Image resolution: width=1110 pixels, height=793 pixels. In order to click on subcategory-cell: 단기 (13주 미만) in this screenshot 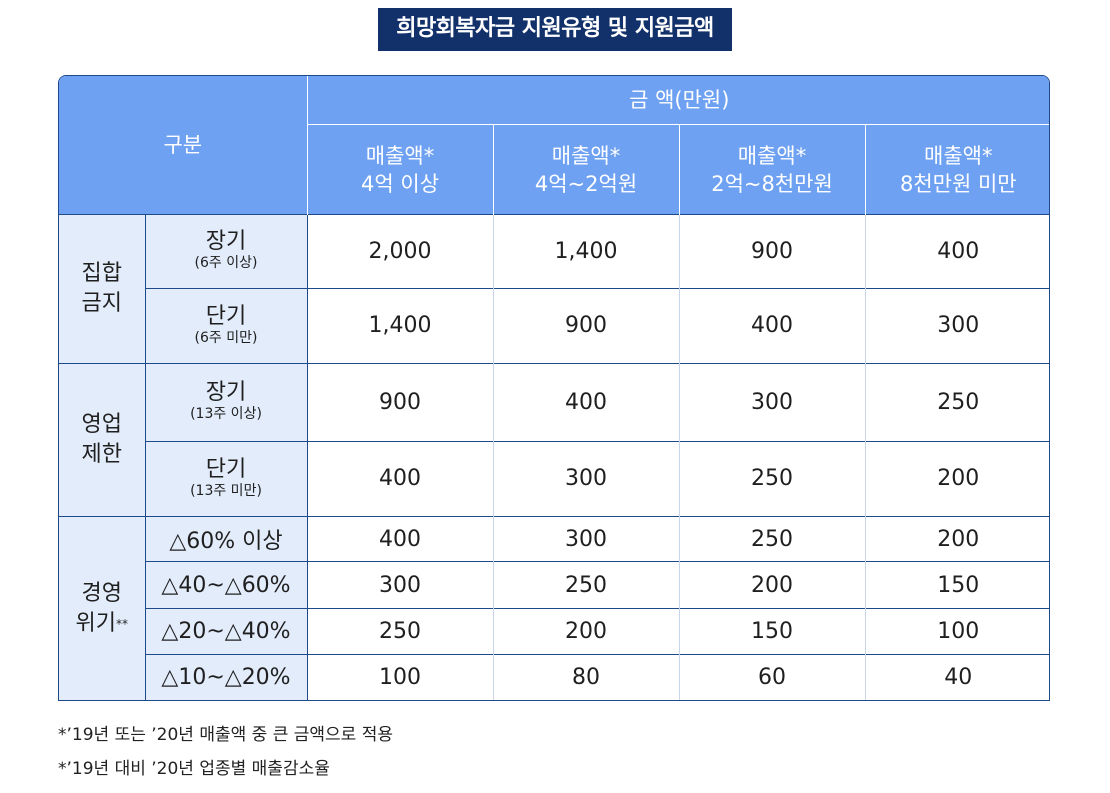, I will do `click(226, 478)`.